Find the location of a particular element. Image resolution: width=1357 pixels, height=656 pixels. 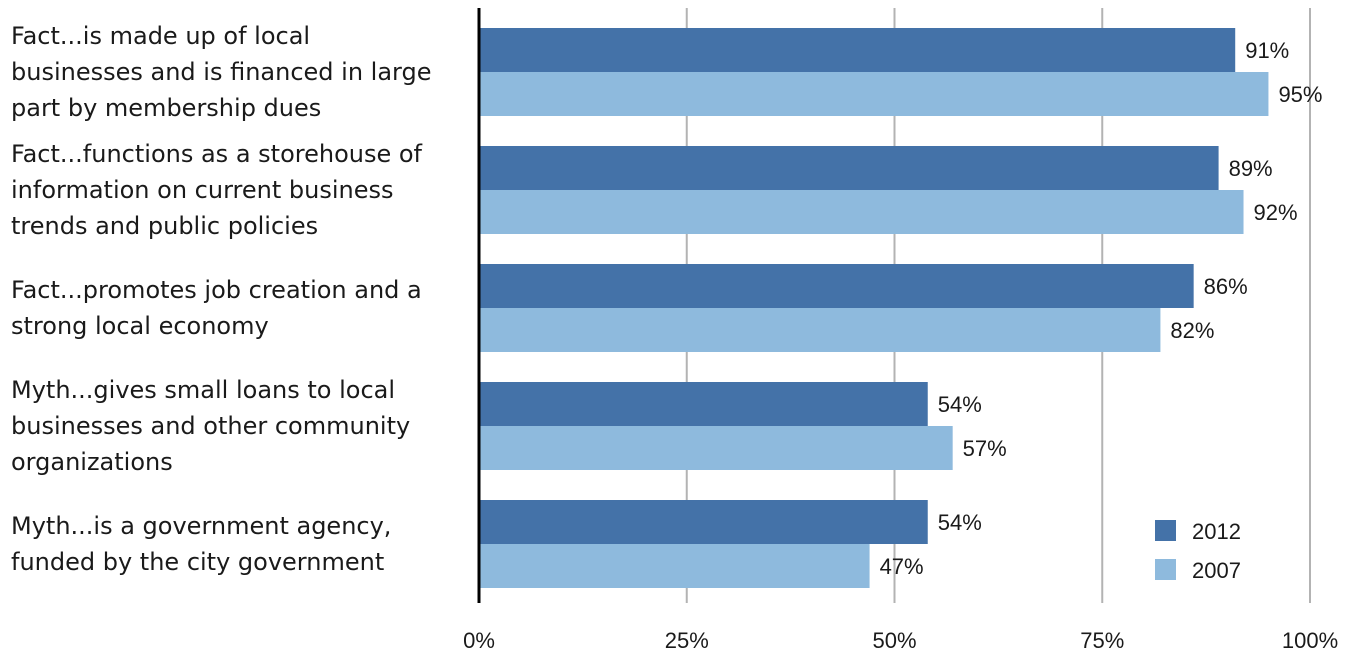

value-label-2012-5: 54% is located at coordinates (960, 522).